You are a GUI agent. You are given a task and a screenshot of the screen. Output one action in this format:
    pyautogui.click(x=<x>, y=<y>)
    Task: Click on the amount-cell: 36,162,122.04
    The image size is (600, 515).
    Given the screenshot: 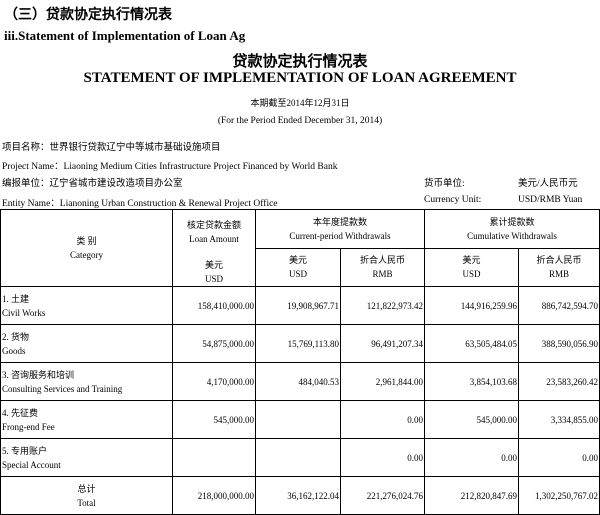 What is the action you would take?
    pyautogui.click(x=298, y=495)
    